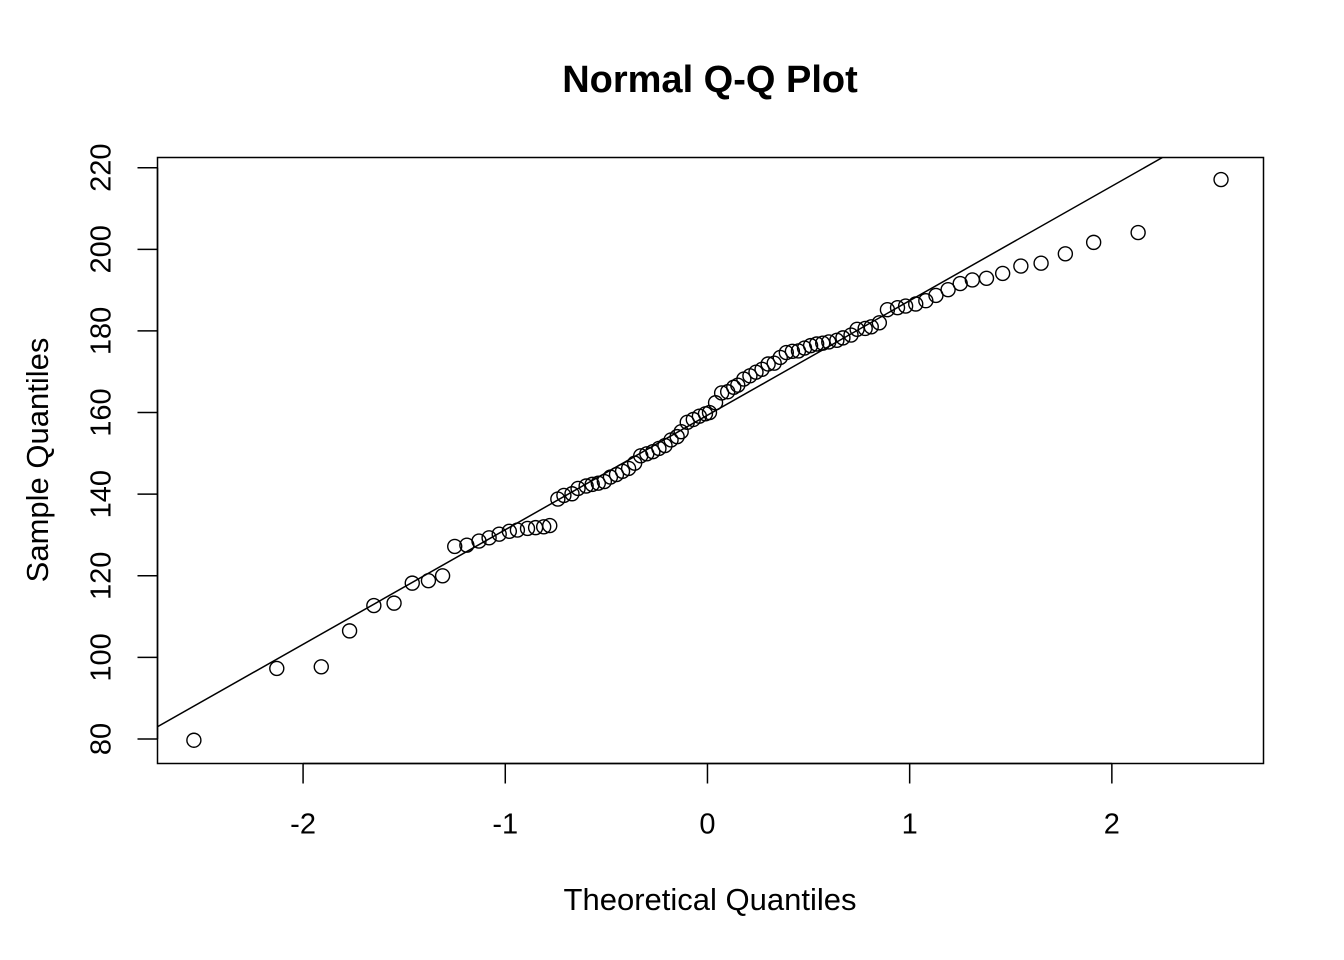 This screenshot has width=1344, height=960. I want to click on chart-title: Normal Q-Q Plot, so click(710, 80).